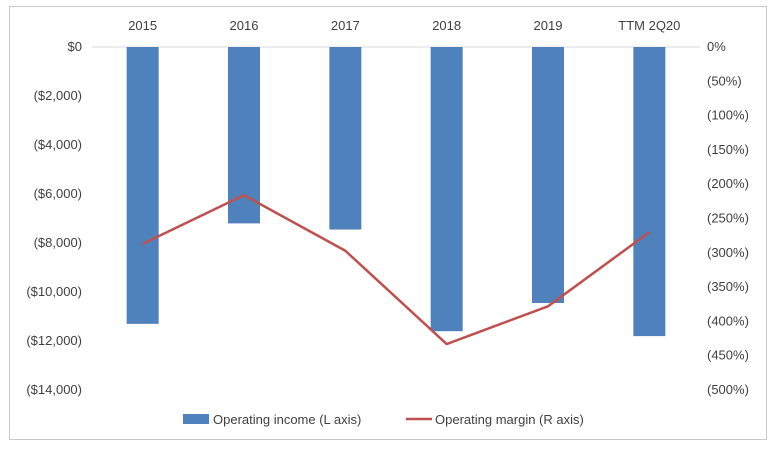 The image size is (777, 449). Describe the element at coordinates (58, 144) in the screenshot. I see `left-axis-tick-label: ($4,000)` at that location.